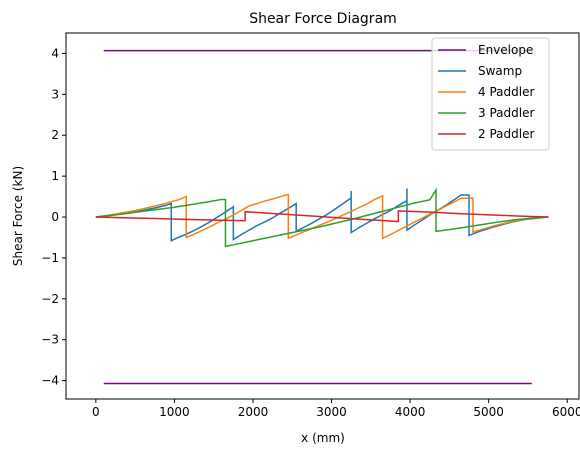 The image size is (580, 455). Describe the element at coordinates (410, 412) in the screenshot. I see `x-tick-label: 4000` at that location.